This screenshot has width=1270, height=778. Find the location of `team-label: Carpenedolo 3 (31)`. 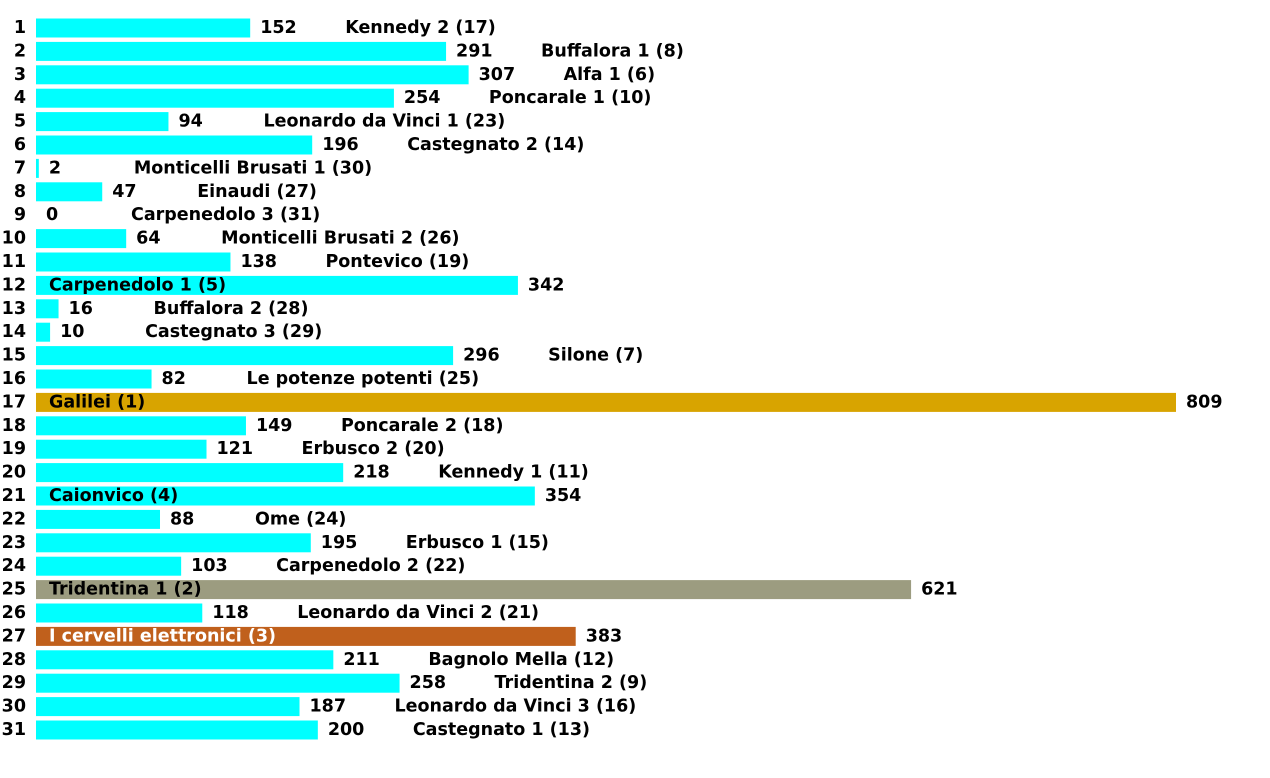

team-label: Carpenedolo 3 (31) is located at coordinates (225, 215).